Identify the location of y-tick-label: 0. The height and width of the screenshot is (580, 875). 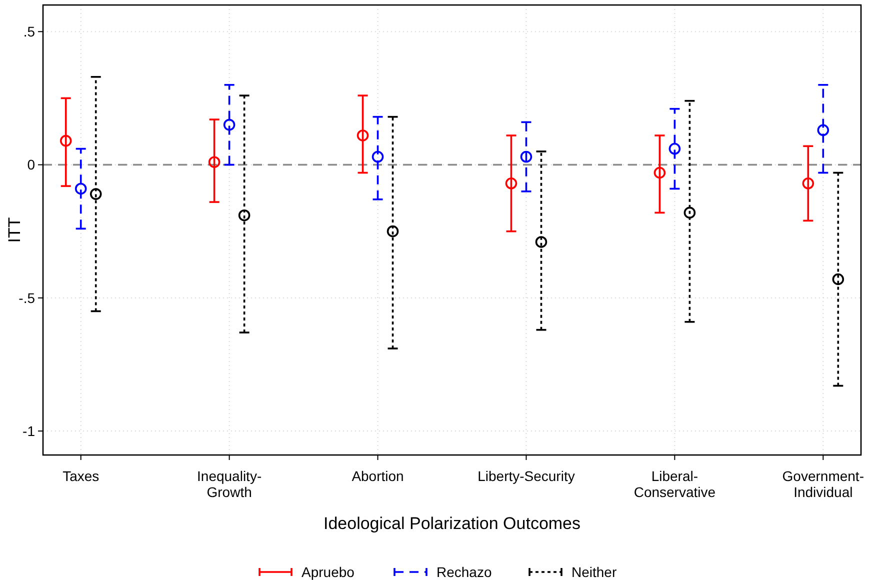
(31, 164).